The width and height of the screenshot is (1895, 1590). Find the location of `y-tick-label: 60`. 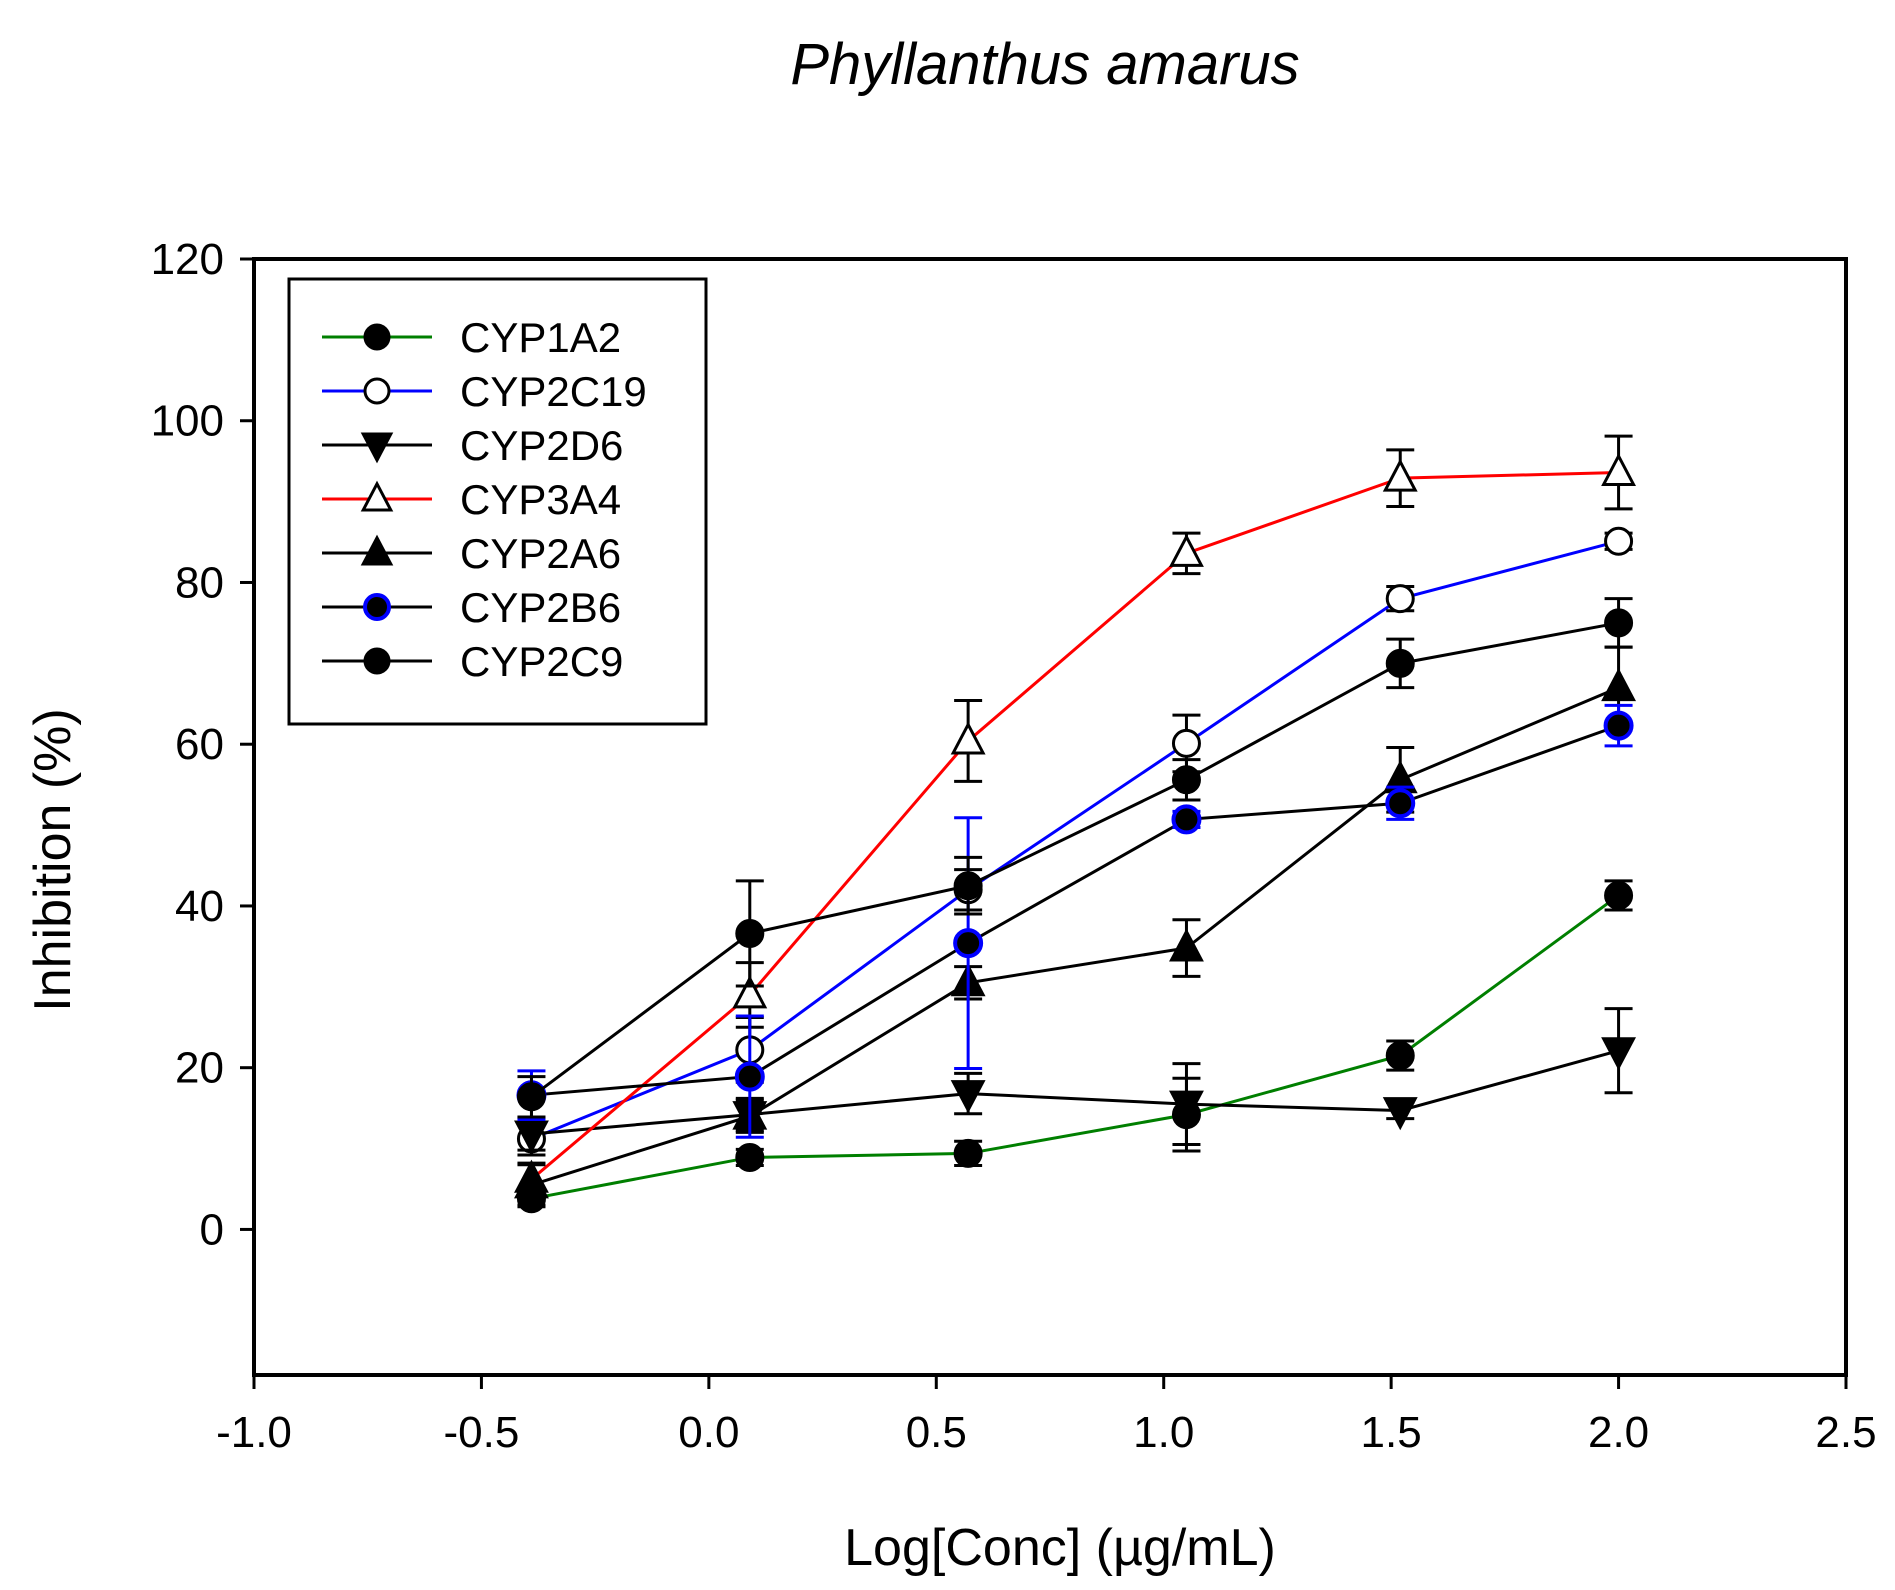

y-tick-label: 60 is located at coordinates (199, 744).